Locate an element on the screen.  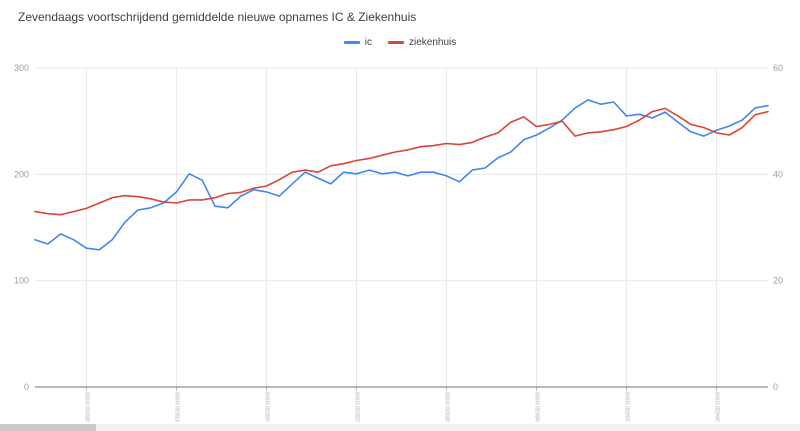
legend-item-ziekenhuis: ziekenhuis is located at coordinates (422, 42).